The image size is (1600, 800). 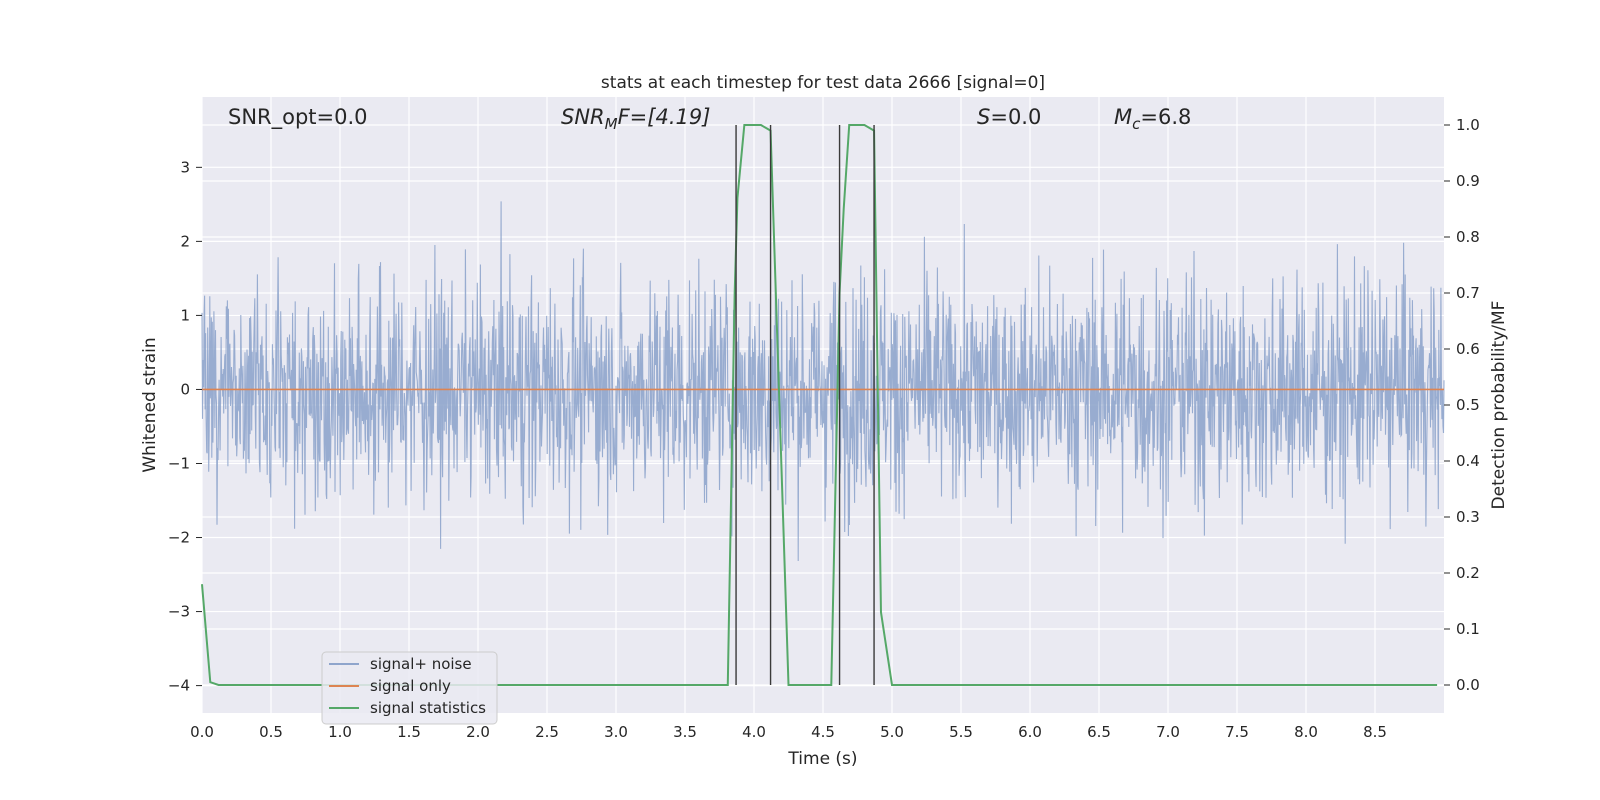 I want to click on x-tick-label: 0.0, so click(x=202, y=732).